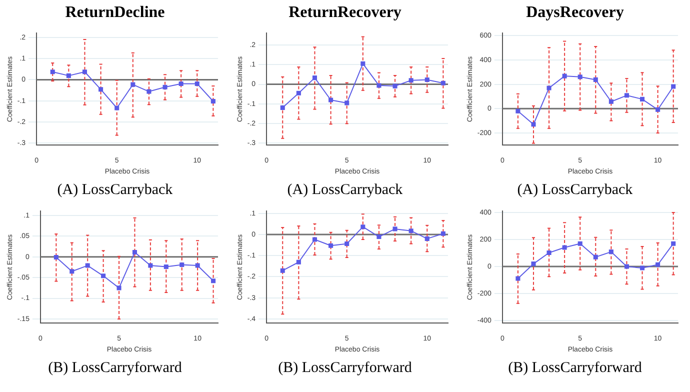 The height and width of the screenshot is (392, 690). I want to click on chart-title: DaysRecovery, so click(575, 13).